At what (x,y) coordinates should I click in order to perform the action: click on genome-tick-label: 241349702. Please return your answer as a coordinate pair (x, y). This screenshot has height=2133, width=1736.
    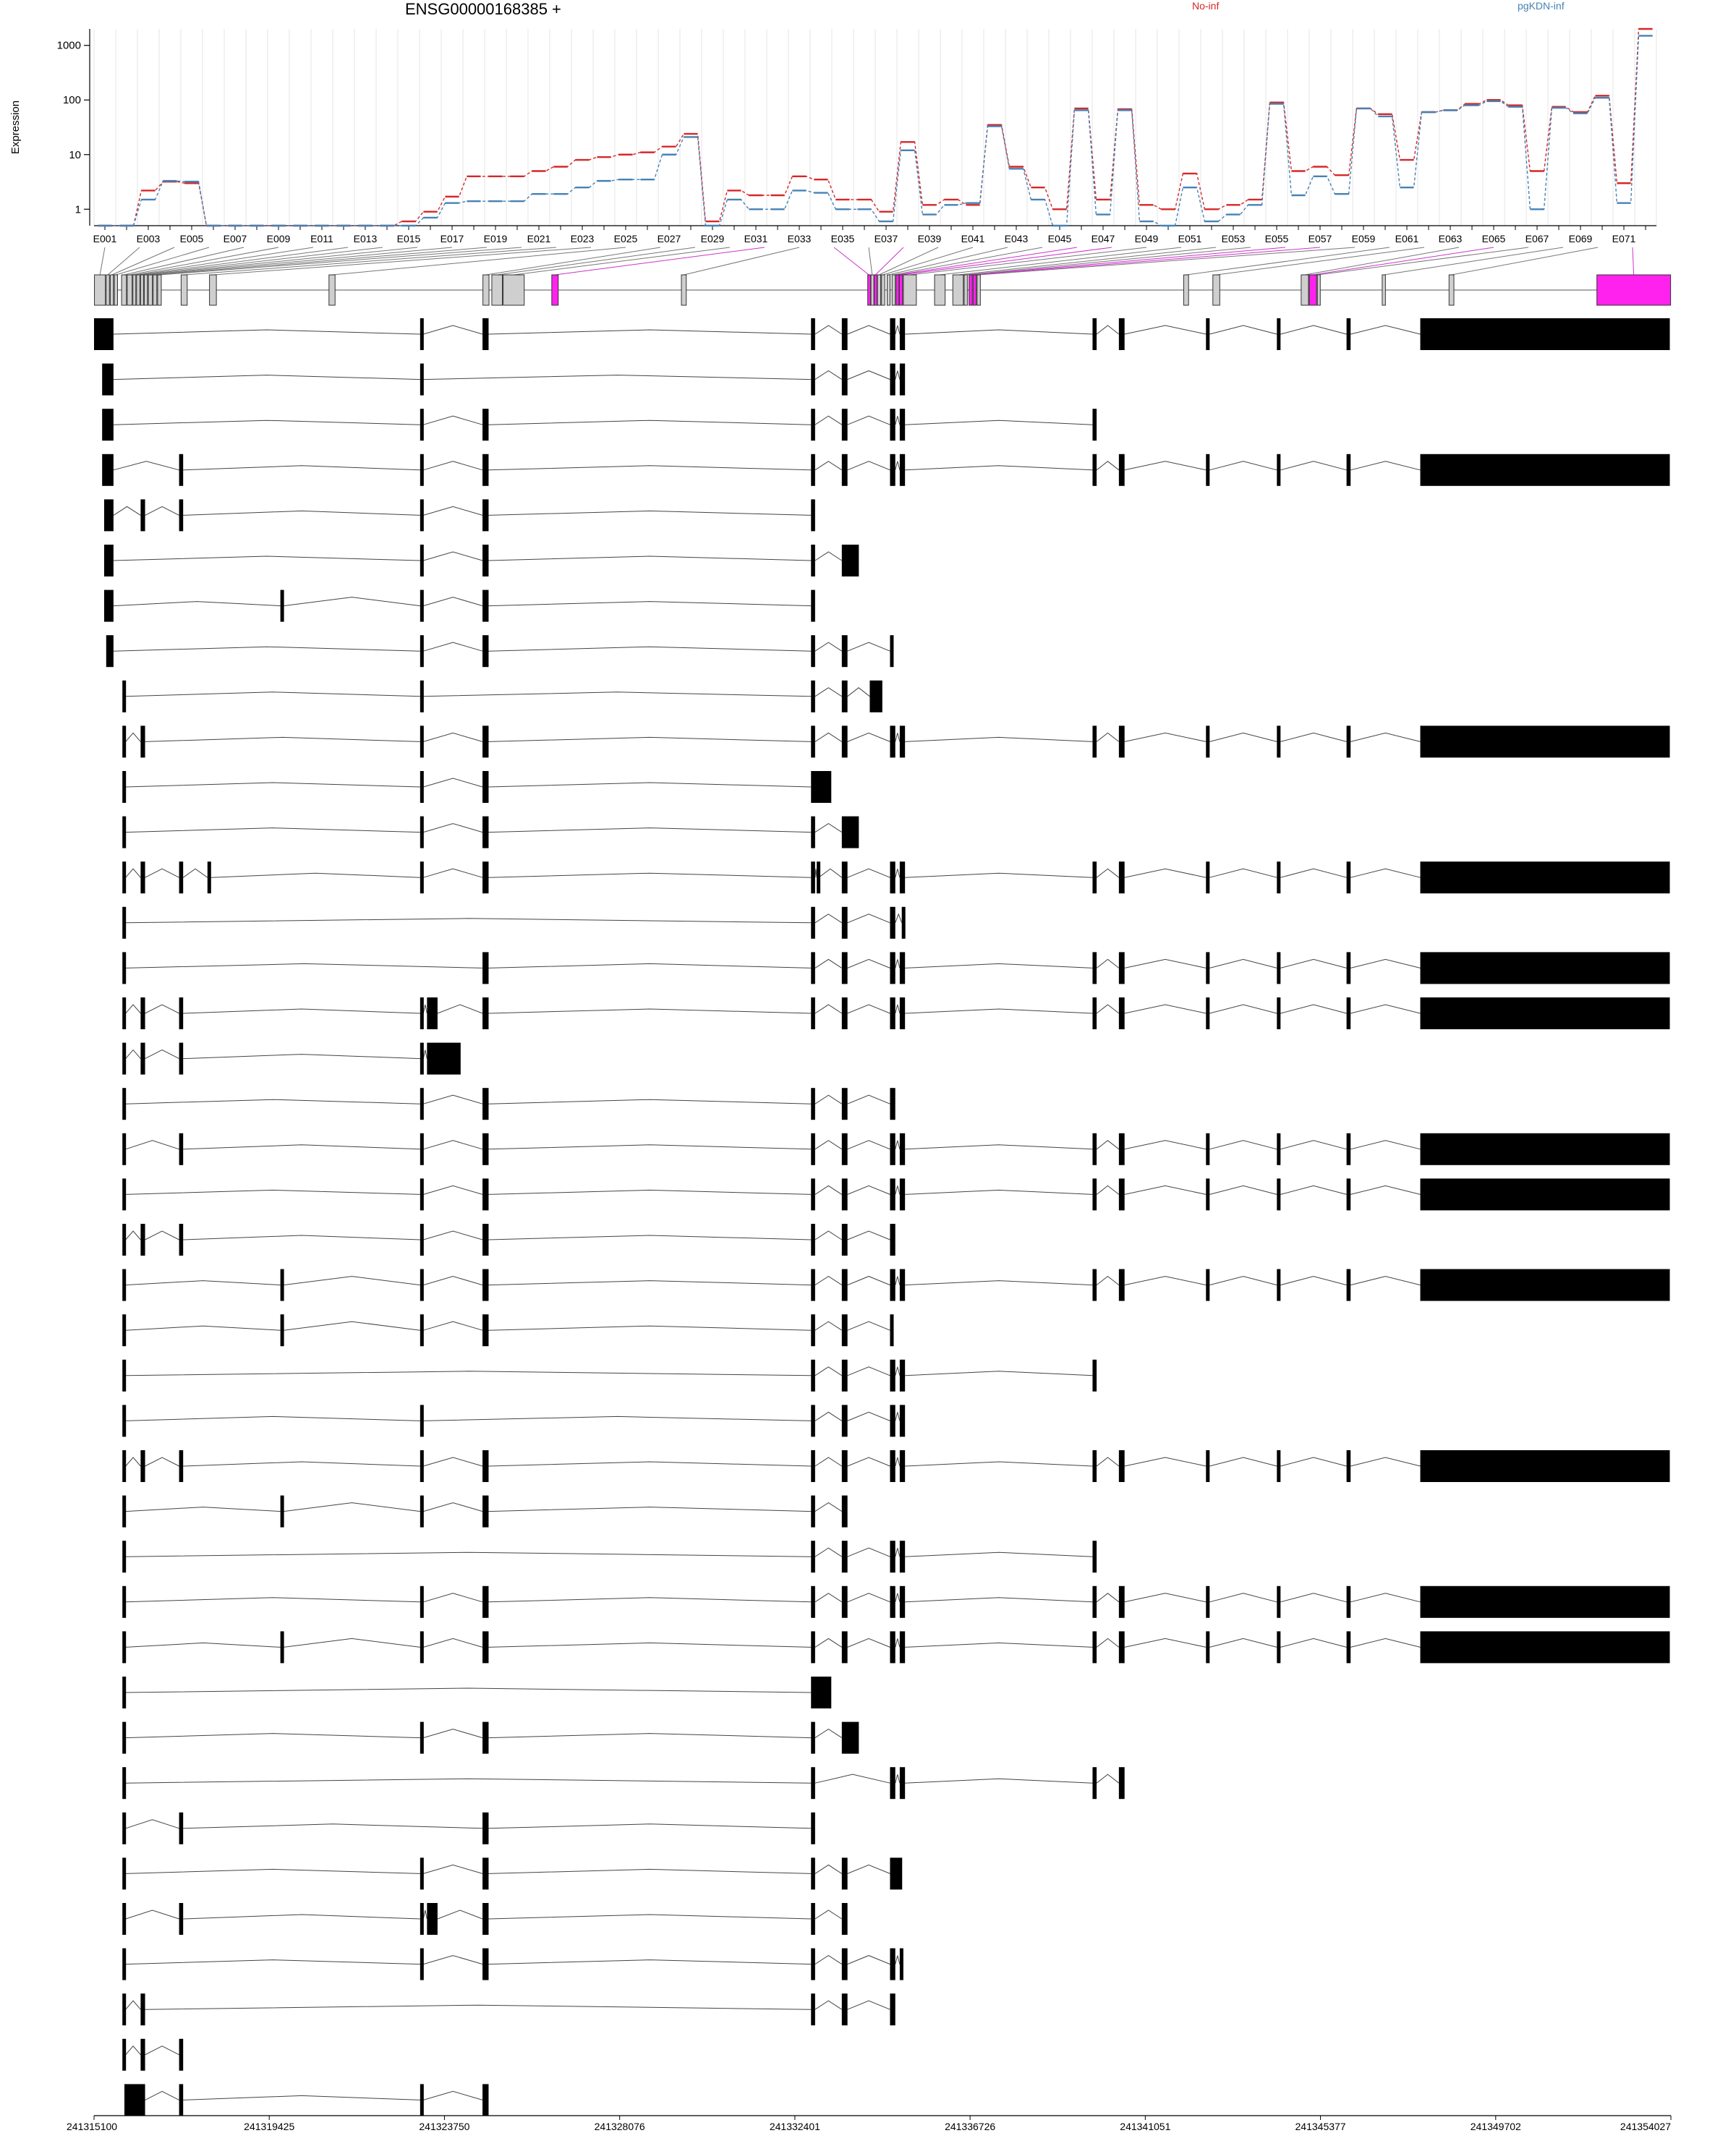
    Looking at the image, I should click on (1496, 2126).